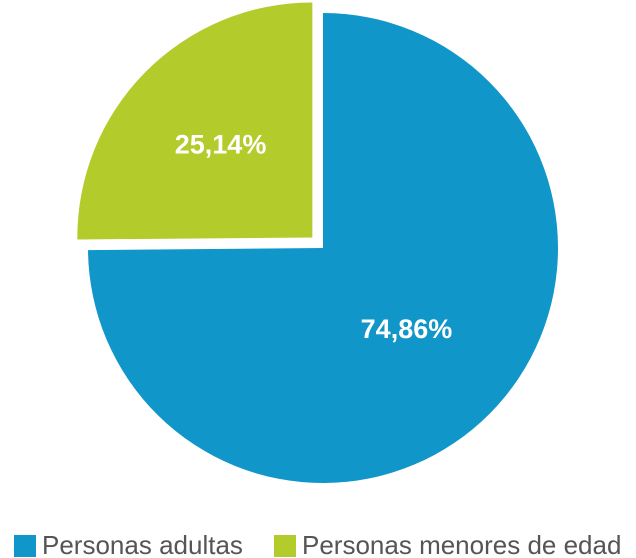  I want to click on legend-label: Personas adultas, so click(142, 544).